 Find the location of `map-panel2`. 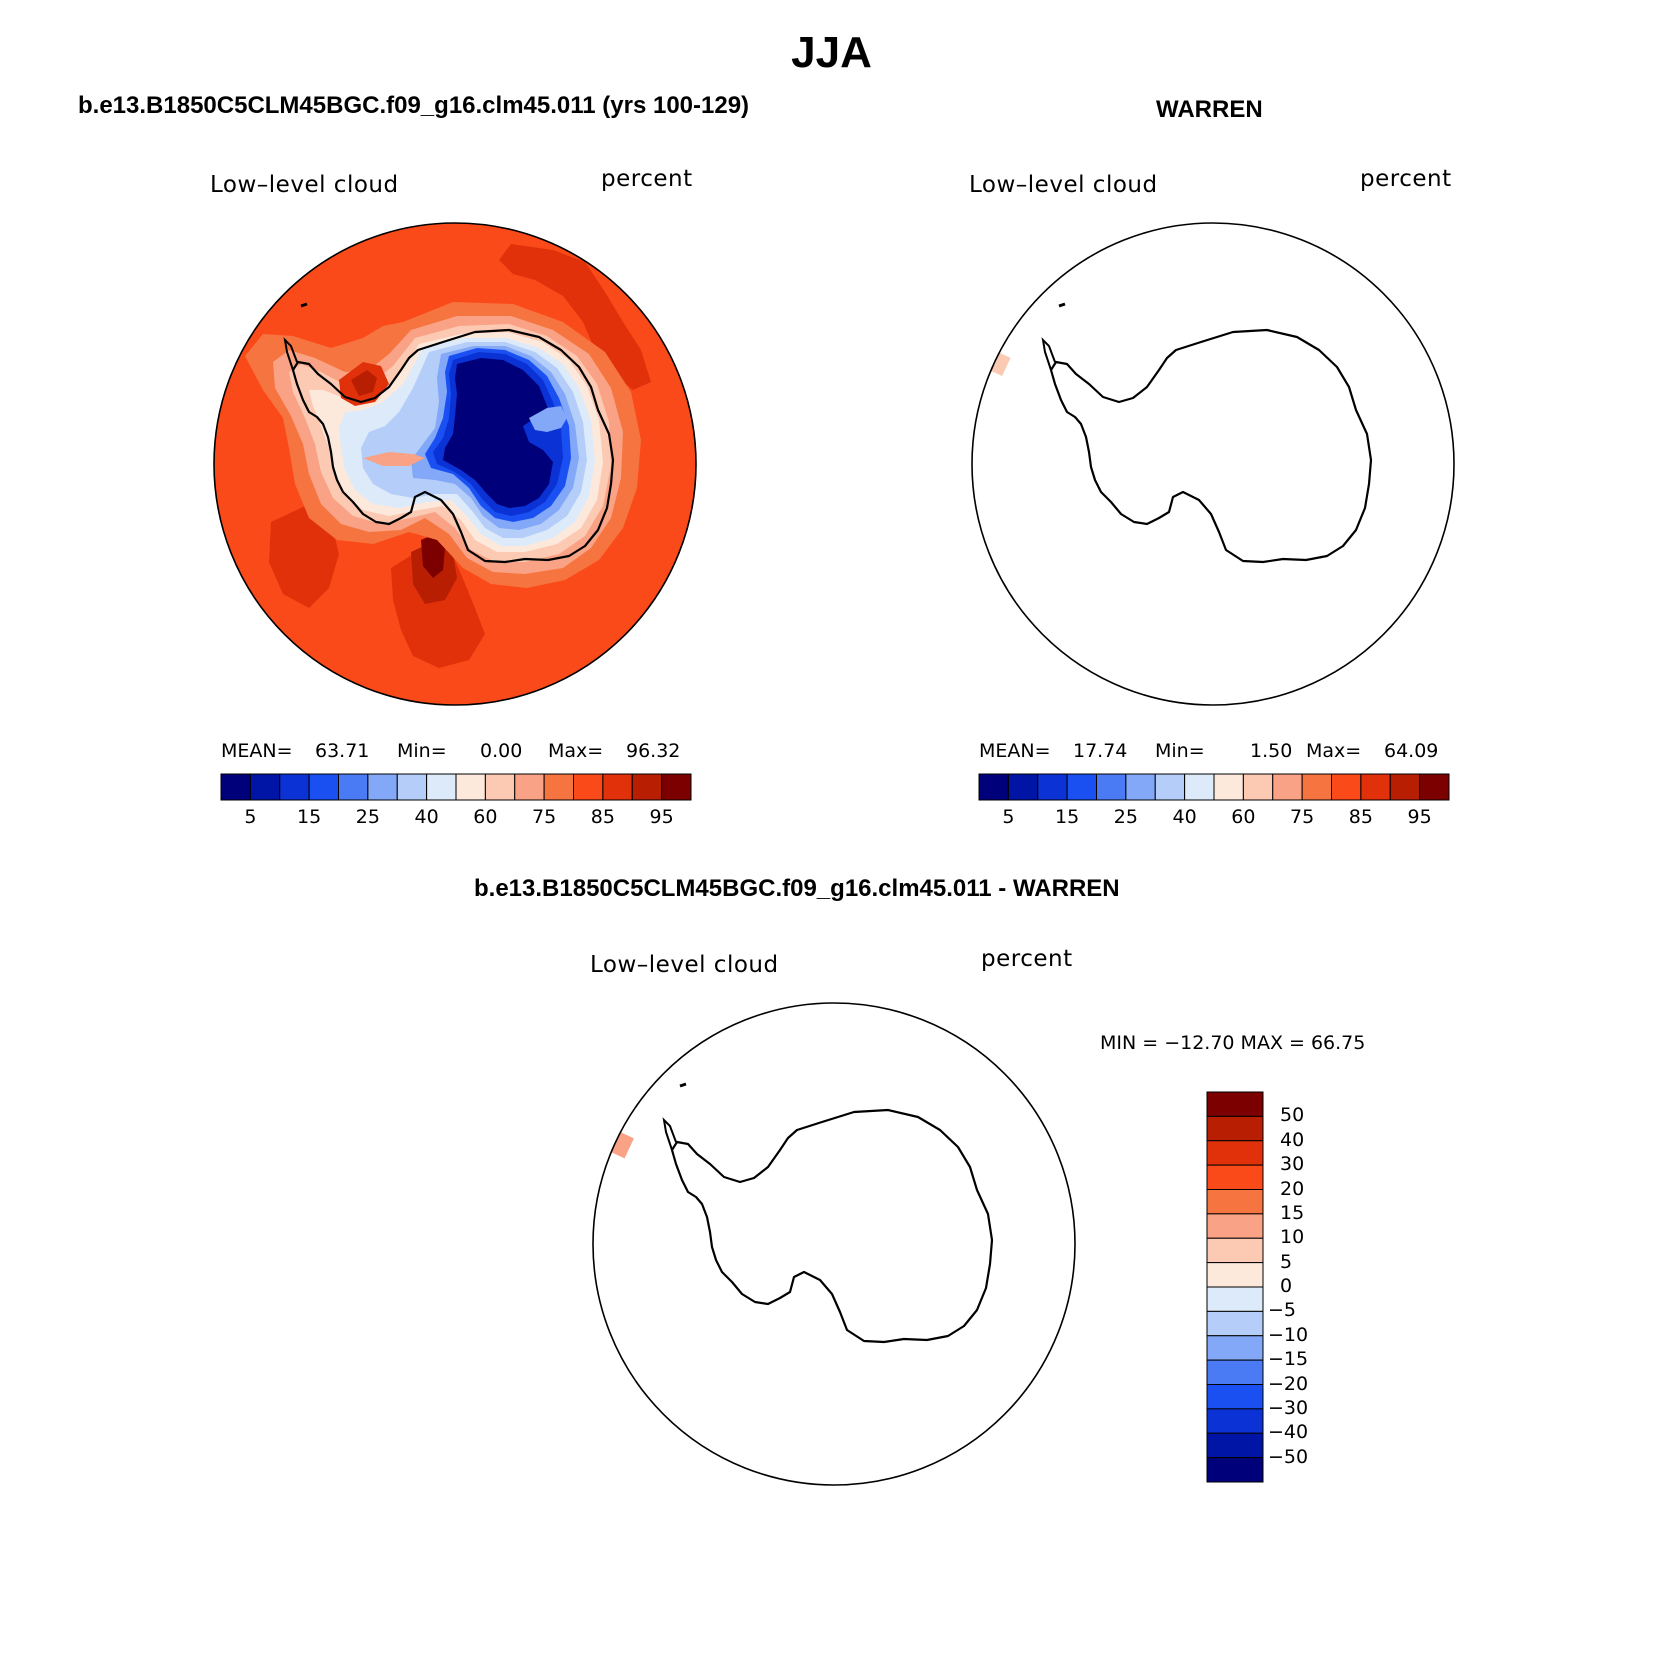

map-panel2 is located at coordinates (1213, 464).